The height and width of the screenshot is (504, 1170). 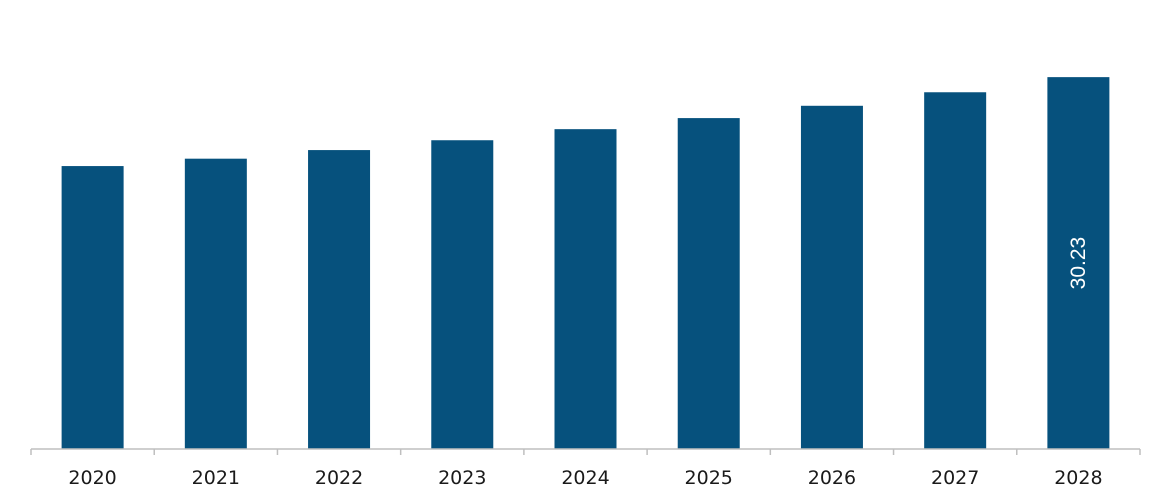 What do you see at coordinates (92, 478) in the screenshot?
I see `x-tick-label-2020: 2020` at bounding box center [92, 478].